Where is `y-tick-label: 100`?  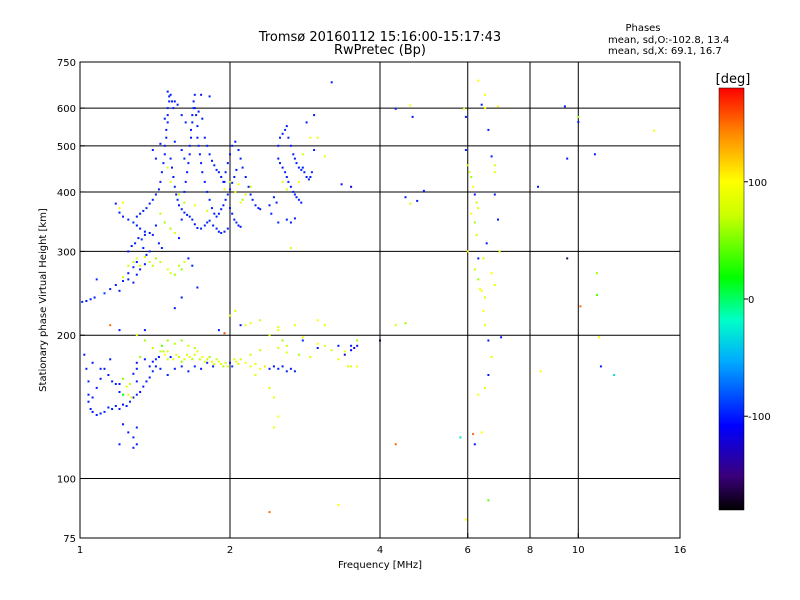 y-tick-label: 100 is located at coordinates (66, 480).